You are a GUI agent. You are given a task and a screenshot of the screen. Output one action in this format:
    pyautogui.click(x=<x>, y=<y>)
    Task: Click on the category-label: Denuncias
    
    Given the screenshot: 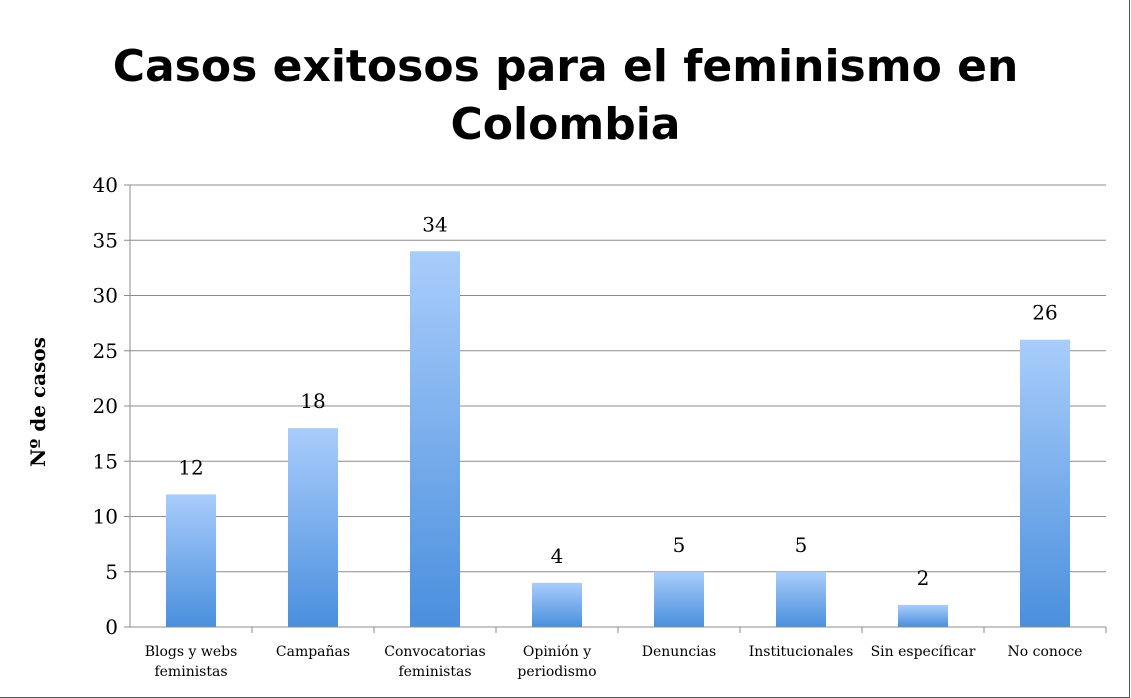 What is the action you would take?
    pyautogui.click(x=679, y=652)
    